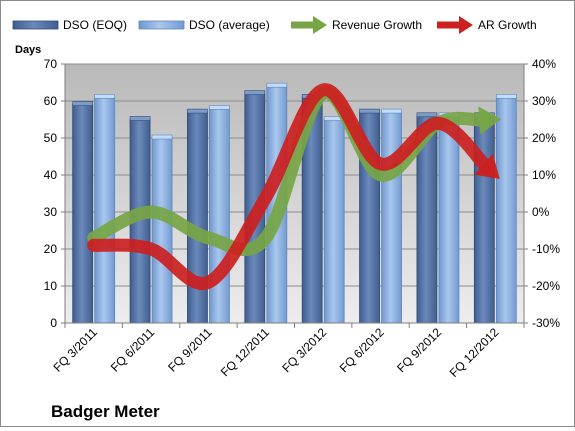 This screenshot has width=575, height=431. Describe the element at coordinates (541, 212) in the screenshot. I see `y2-tick-label: 0%` at that location.